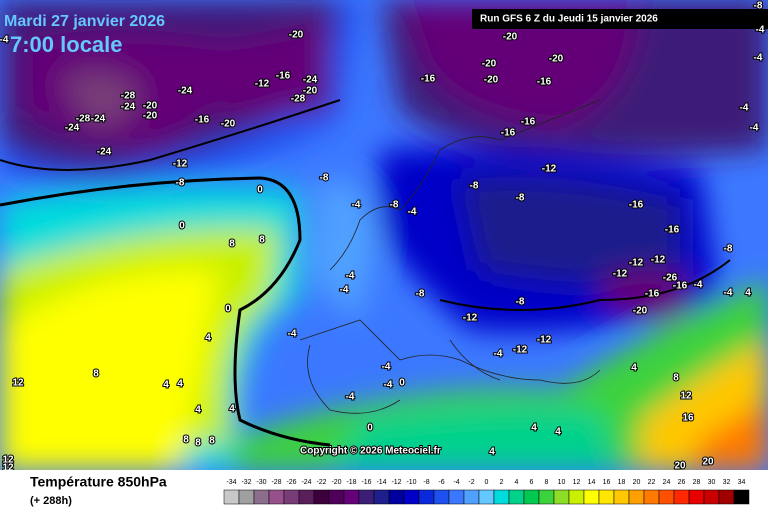 This screenshot has height=512, width=768. Describe the element at coordinates (471, 482) in the screenshot. I see `scale-label: -2` at that location.